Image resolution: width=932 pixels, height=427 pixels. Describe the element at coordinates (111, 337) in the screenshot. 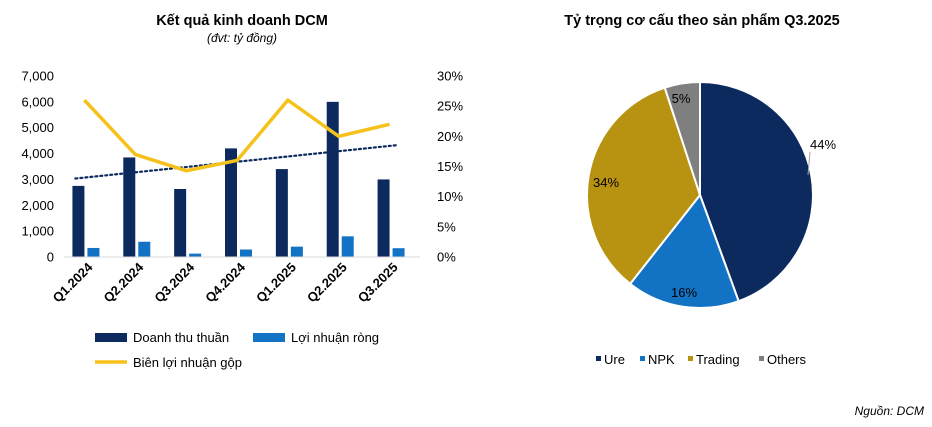

I see `legend-swatch-revenue` at that location.